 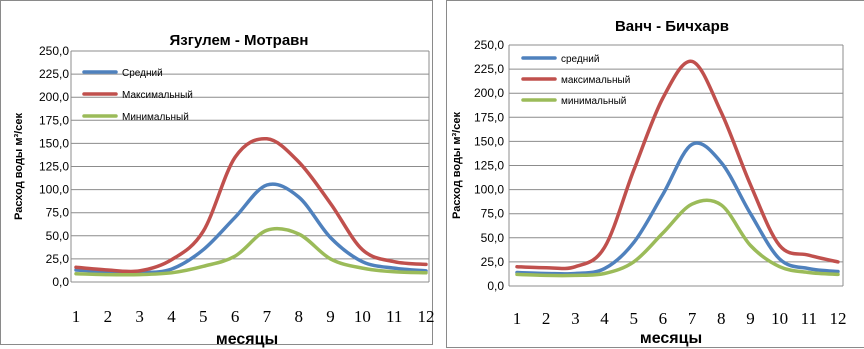 I want to click on legend-label: Минимальный, so click(x=155, y=117).